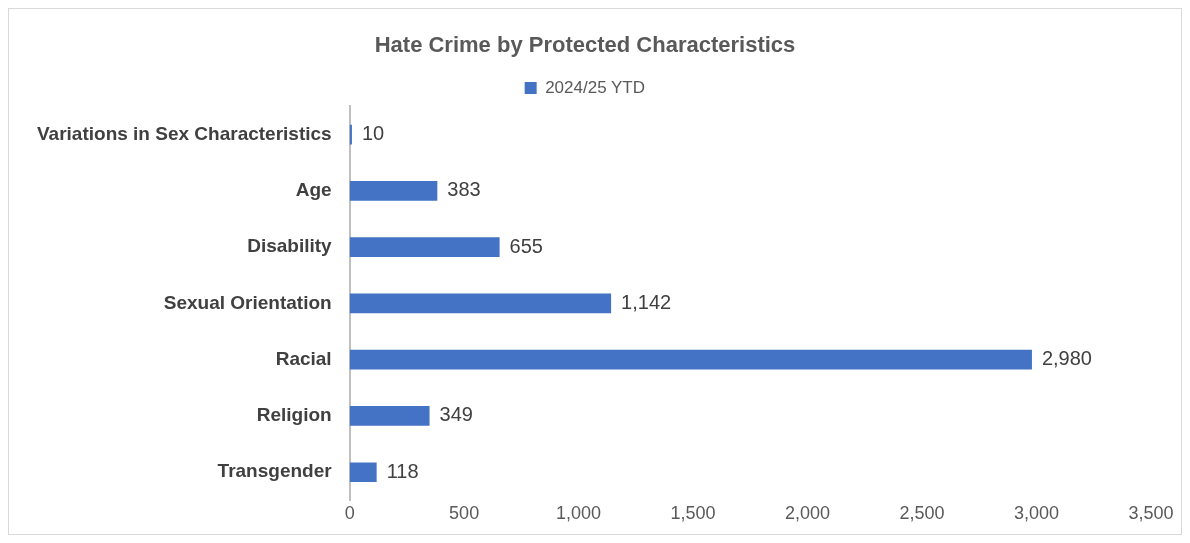  Describe the element at coordinates (464, 513) in the screenshot. I see `x-tick-label: 500` at that location.